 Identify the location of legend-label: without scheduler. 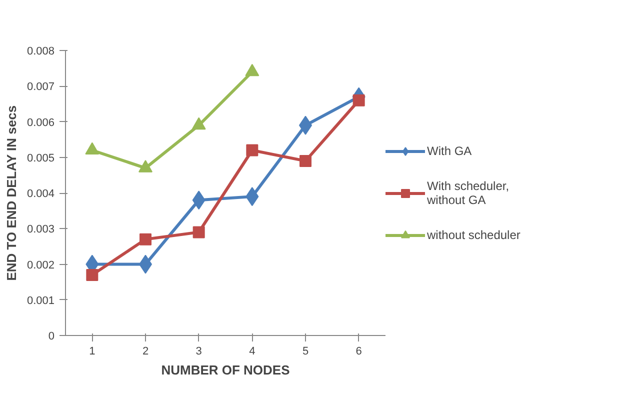
(474, 235).